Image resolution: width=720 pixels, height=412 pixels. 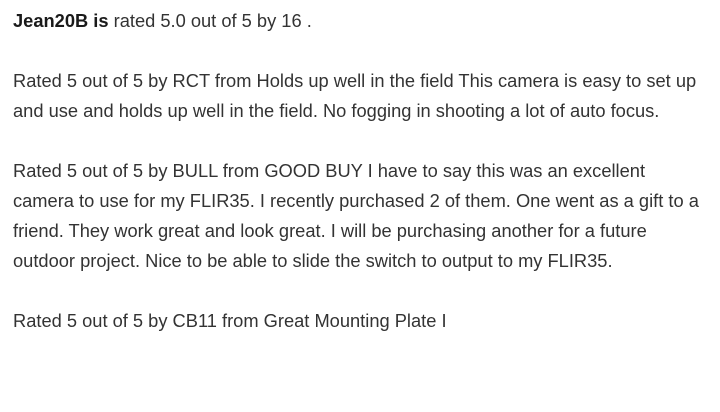 I want to click on rating-summary: Jean20B is rated 5.0 out of 5 by 16 ., so click(x=360, y=21).